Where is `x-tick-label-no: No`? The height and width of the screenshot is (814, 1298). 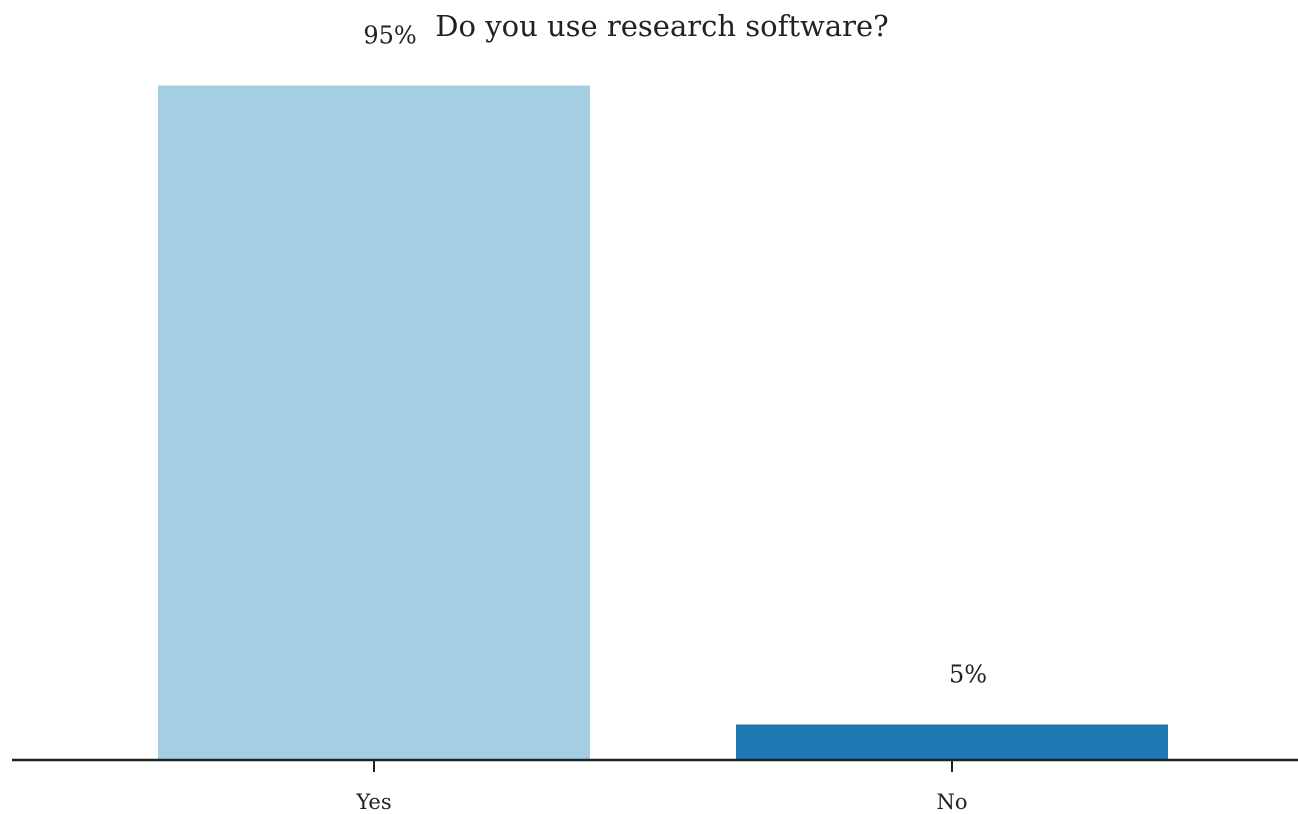
x-tick-label-no: No is located at coordinates (951, 802).